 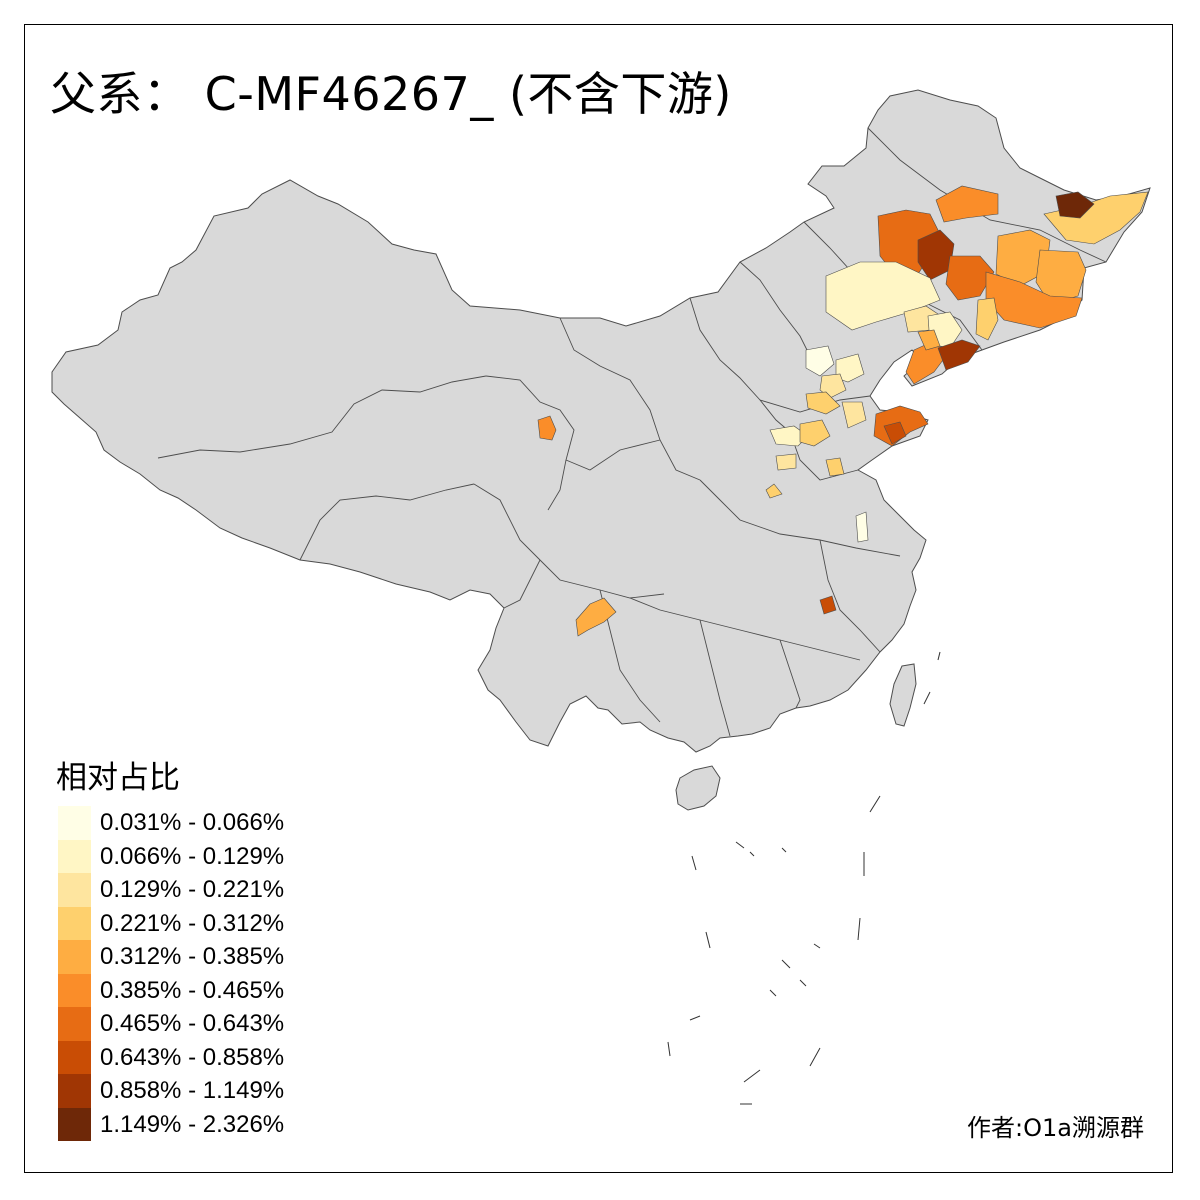 What do you see at coordinates (959, 355) in the screenshot?
I see `region-liaoning-darkest` at bounding box center [959, 355].